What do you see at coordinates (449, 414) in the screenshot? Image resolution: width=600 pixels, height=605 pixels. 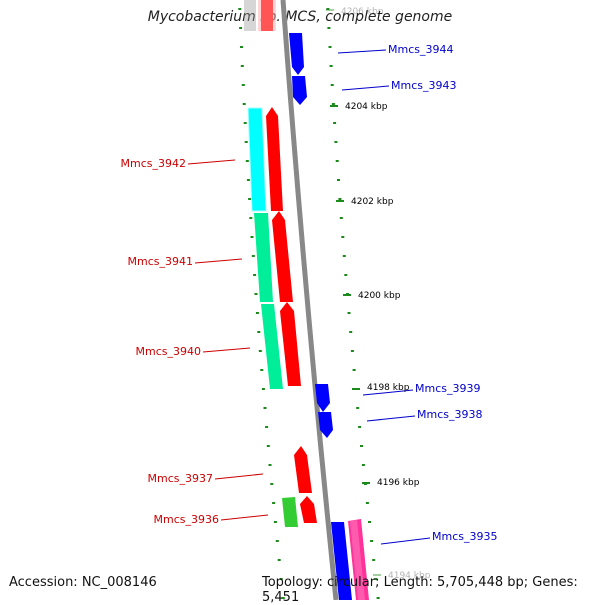 I see `gene-label-3938: Mmcs_3938` at bounding box center [449, 414].